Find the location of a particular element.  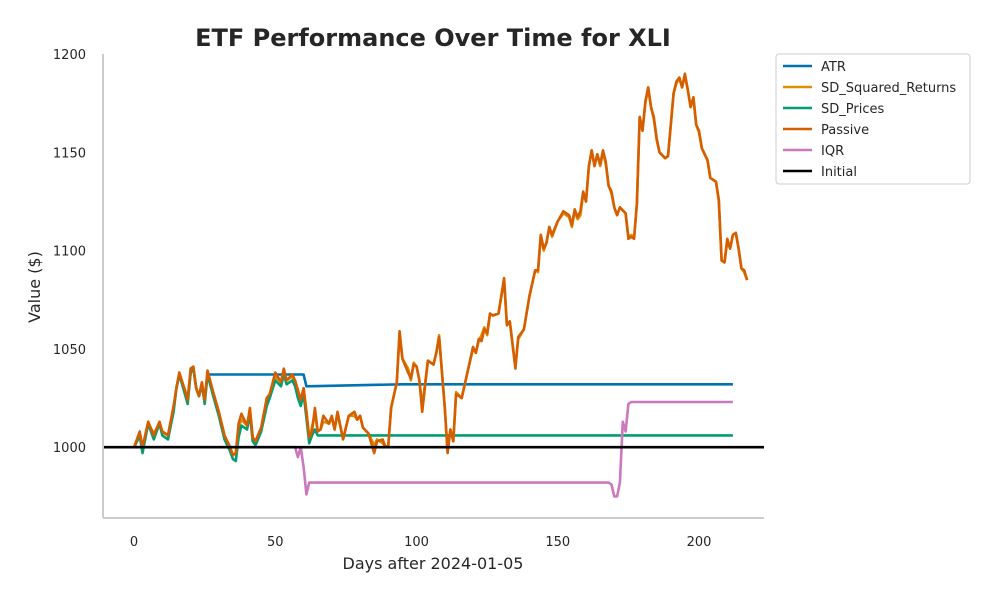

y-tick-labels: 1000 1050 1100 1150 1200 is located at coordinates (69, 252).